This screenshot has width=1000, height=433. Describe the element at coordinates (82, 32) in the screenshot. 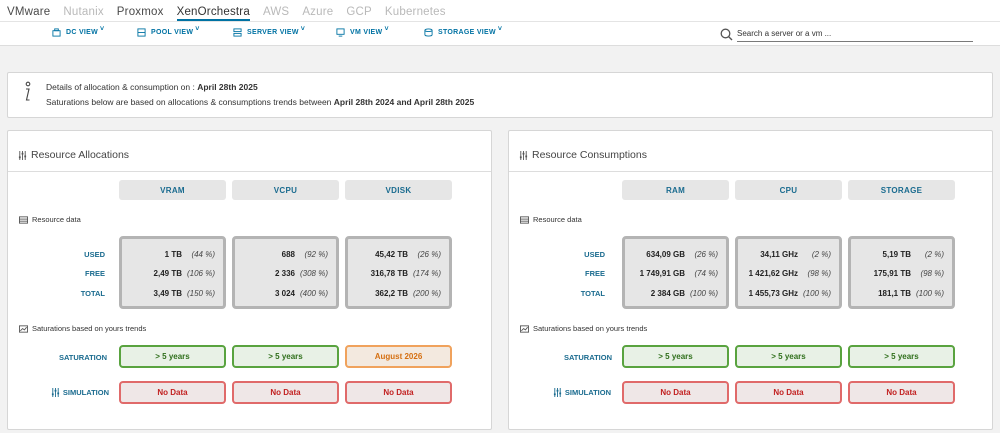

I see `dc-view-label: DC VIEW` at that location.